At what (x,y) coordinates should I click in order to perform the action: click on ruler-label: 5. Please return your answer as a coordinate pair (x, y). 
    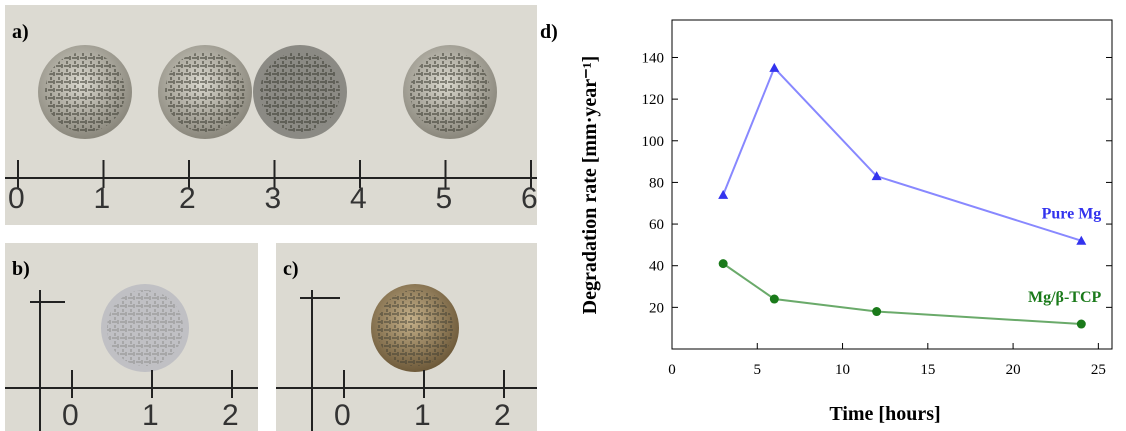
    Looking at the image, I should click on (444, 198).